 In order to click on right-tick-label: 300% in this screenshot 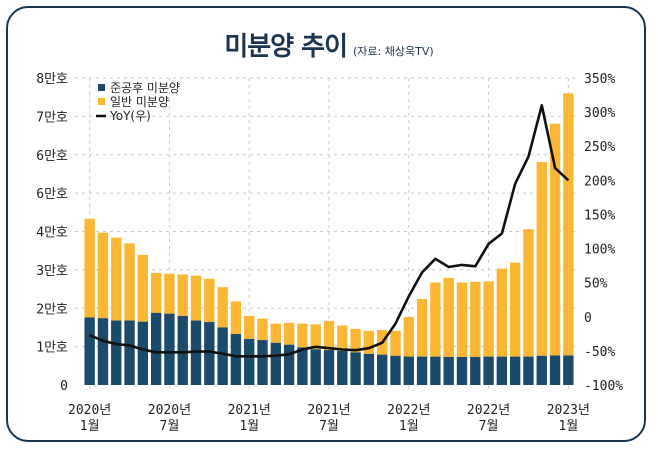, I will do `click(599, 113)`.